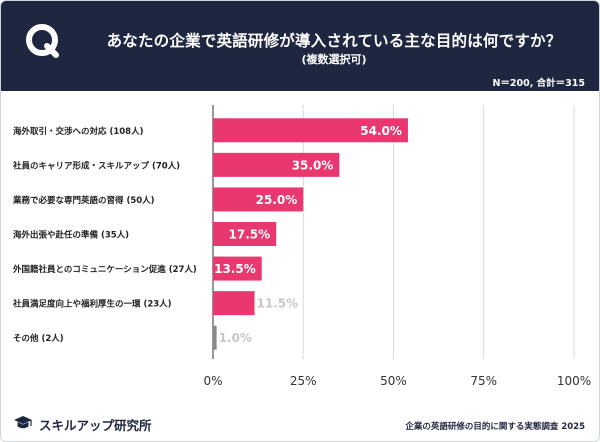  Describe the element at coordinates (95, 425) in the screenshot. I see `brand-name: スキルアップ研究所` at that location.